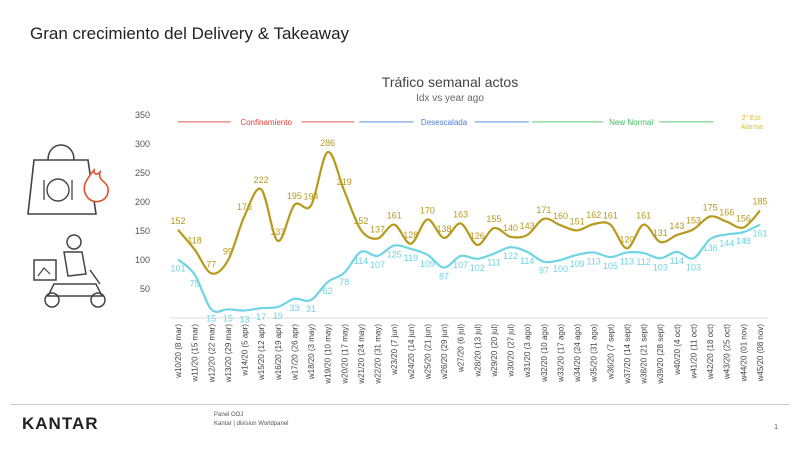 This screenshot has height=450, width=800. Describe the element at coordinates (277, 232) in the screenshot. I see `delivery-data-label: 133` at that location.